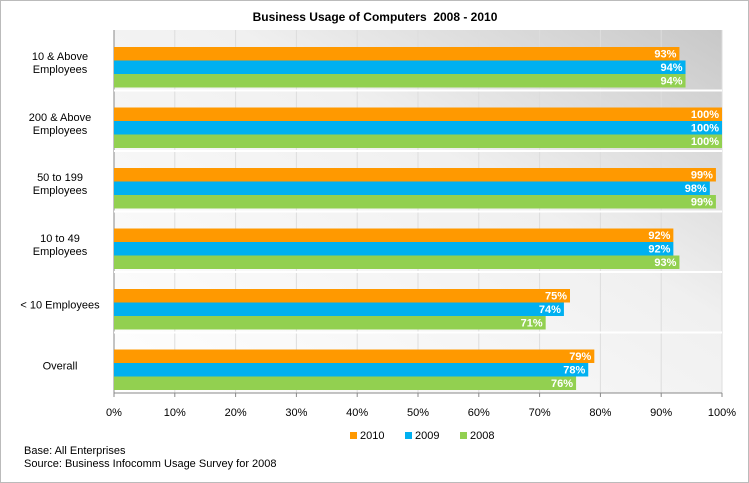 This screenshot has width=749, height=483. Describe the element at coordinates (580, 357) in the screenshot. I see `value-label: 79%` at that location.